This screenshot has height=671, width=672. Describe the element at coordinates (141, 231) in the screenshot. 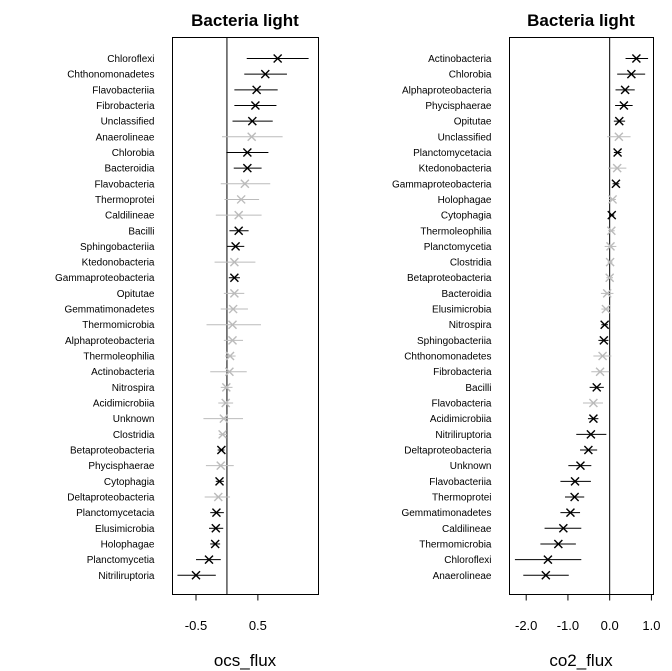

I see `category-label: Bacilli` at that location.